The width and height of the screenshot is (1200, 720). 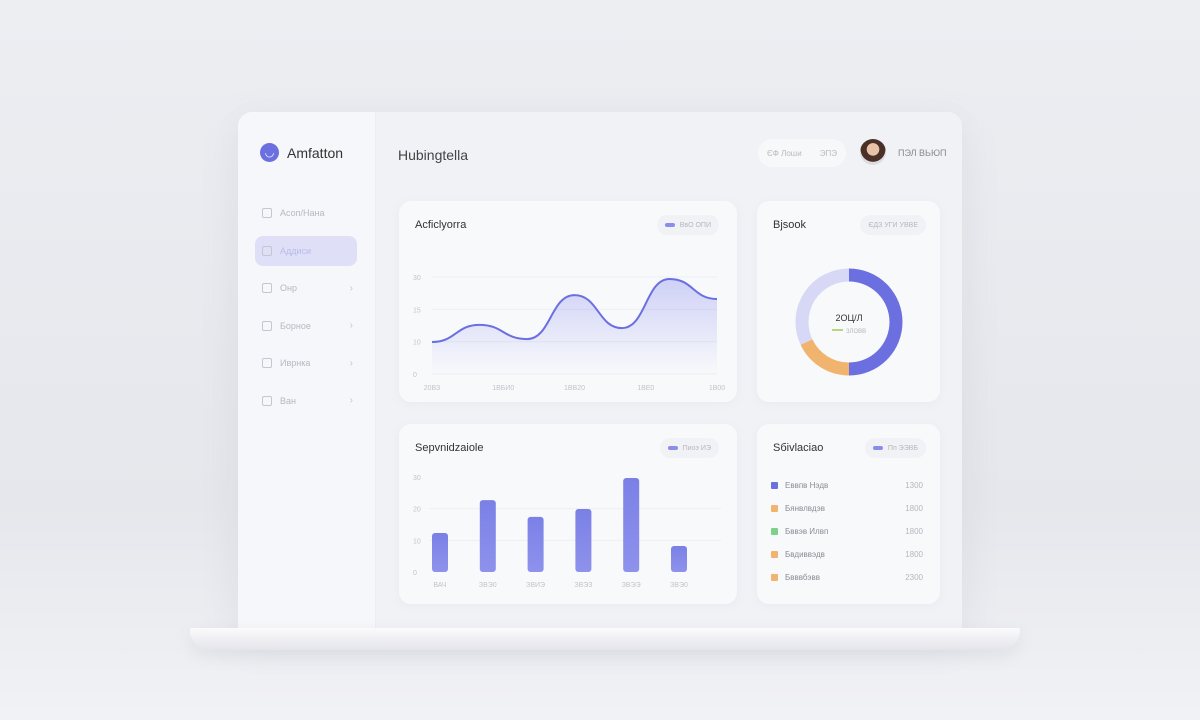 I want to click on legend: Пиоэ ИЭ, so click(x=689, y=448).